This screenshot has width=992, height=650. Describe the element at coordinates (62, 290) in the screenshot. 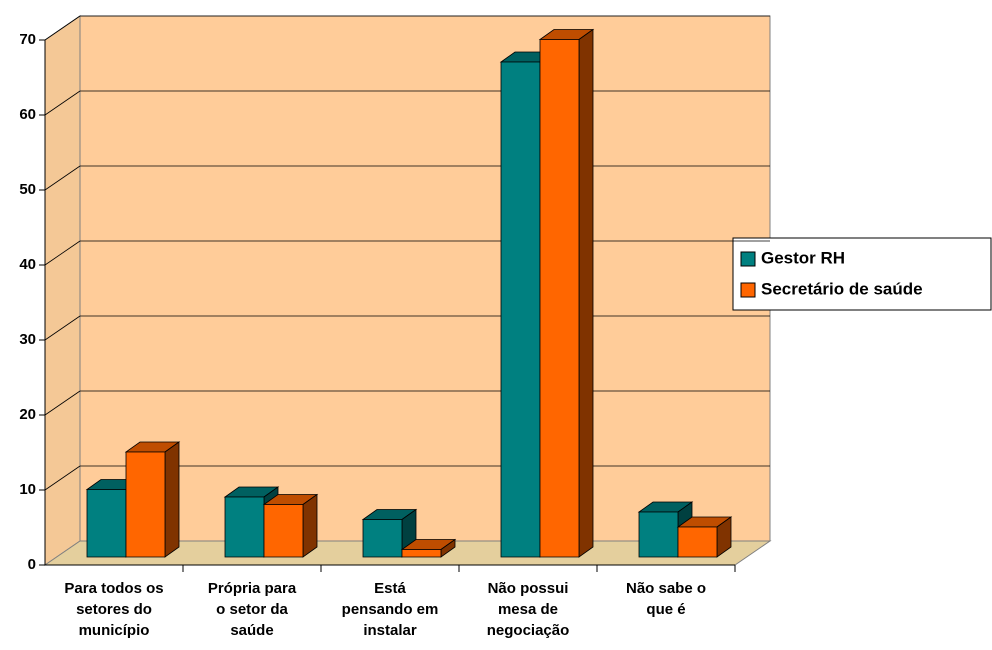

I see `side-wall` at that location.